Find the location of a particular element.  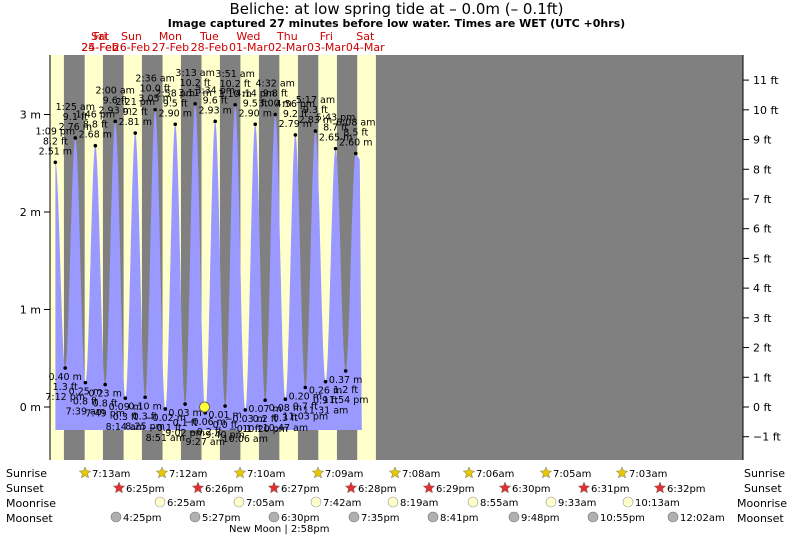

tide-label: 2.68 m is located at coordinates (95, 135).